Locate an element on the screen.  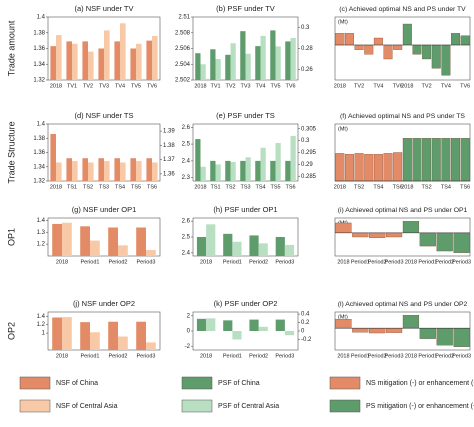
tick-label: 2.51 is located at coordinates (184, 18).